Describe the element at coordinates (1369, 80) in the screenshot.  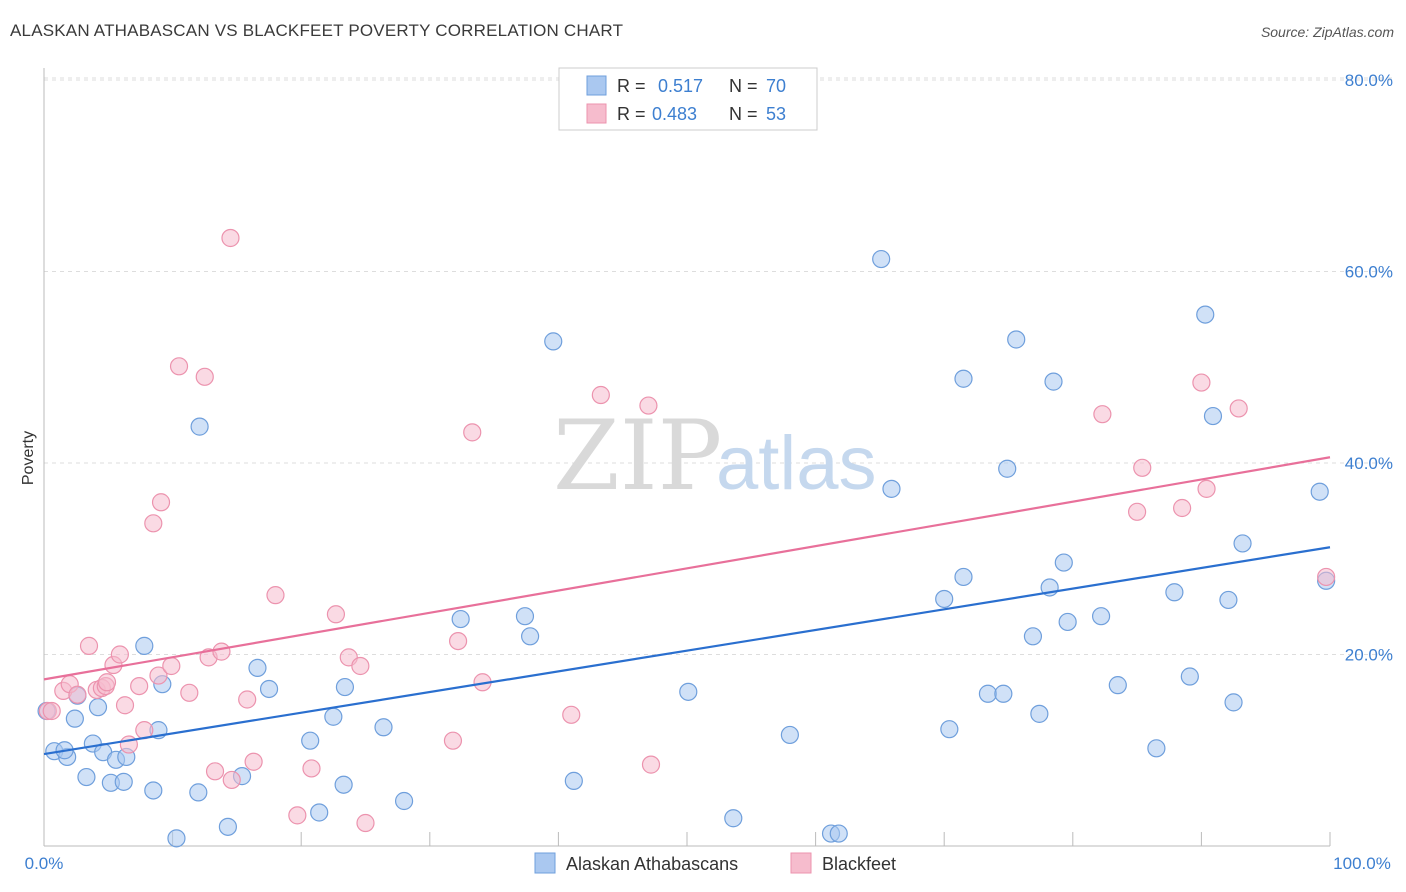
I see `y-tick-label: 80.0%` at that location.